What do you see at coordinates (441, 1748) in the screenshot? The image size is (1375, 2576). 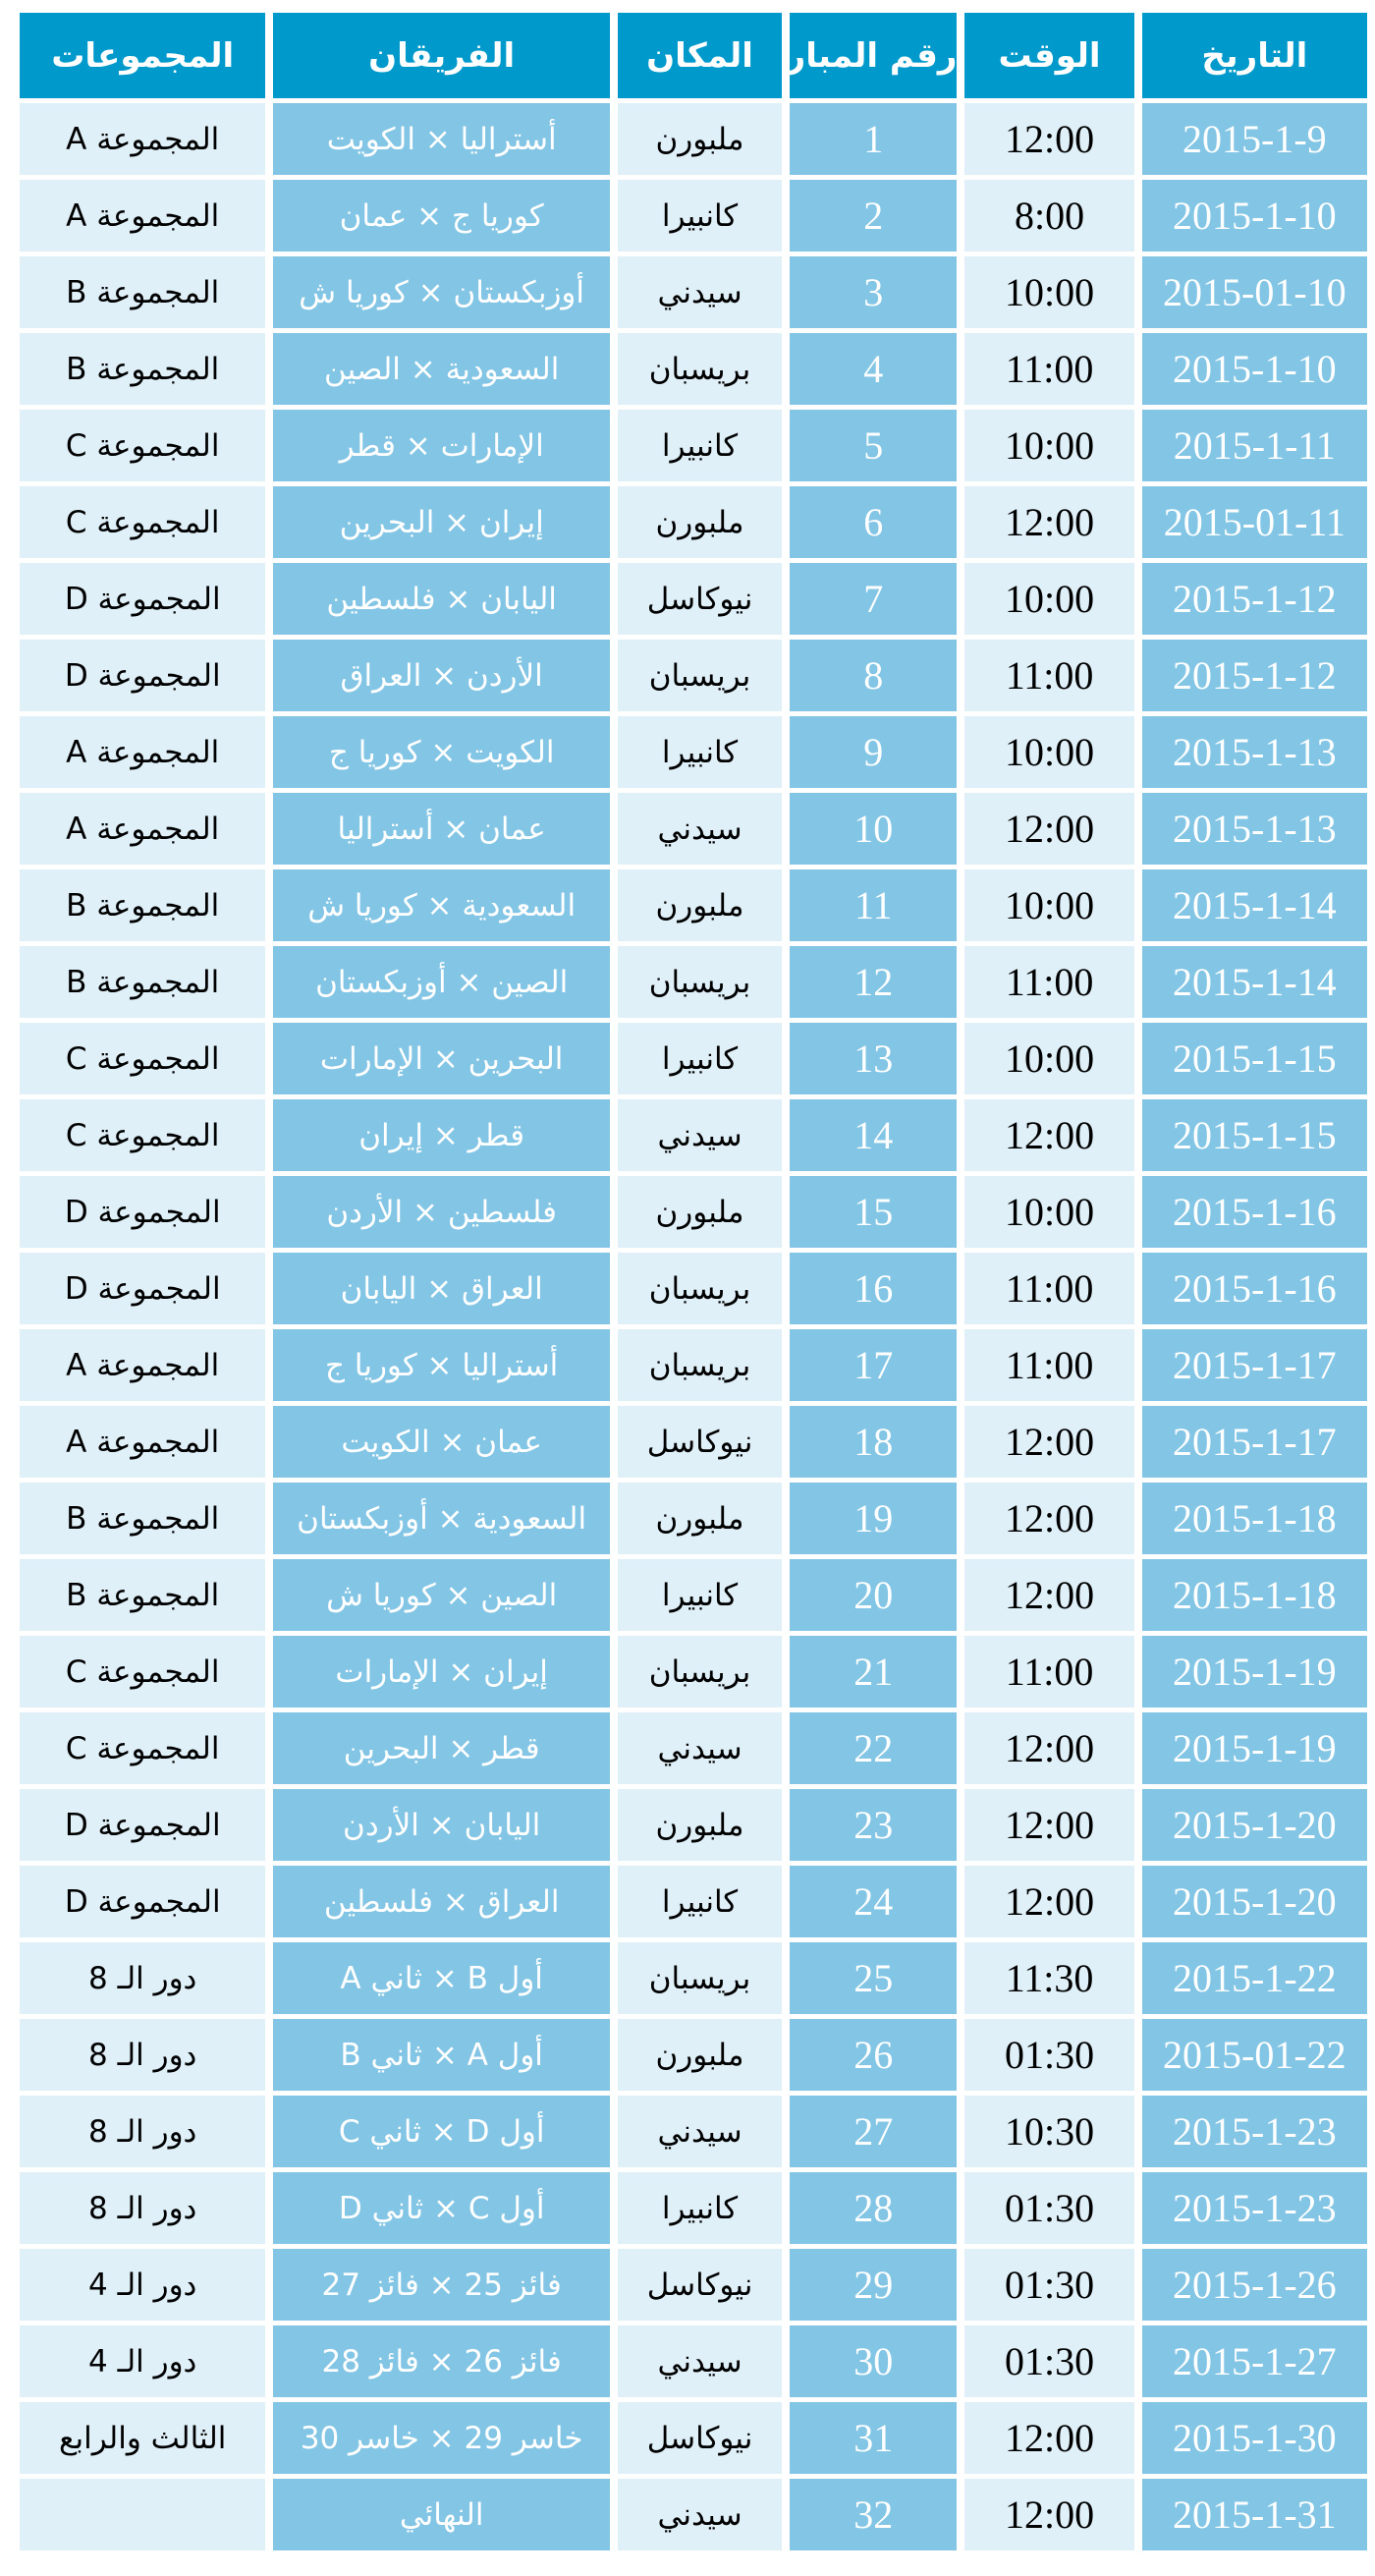 I see `teams-cell: قطر × البحرين` at bounding box center [441, 1748].